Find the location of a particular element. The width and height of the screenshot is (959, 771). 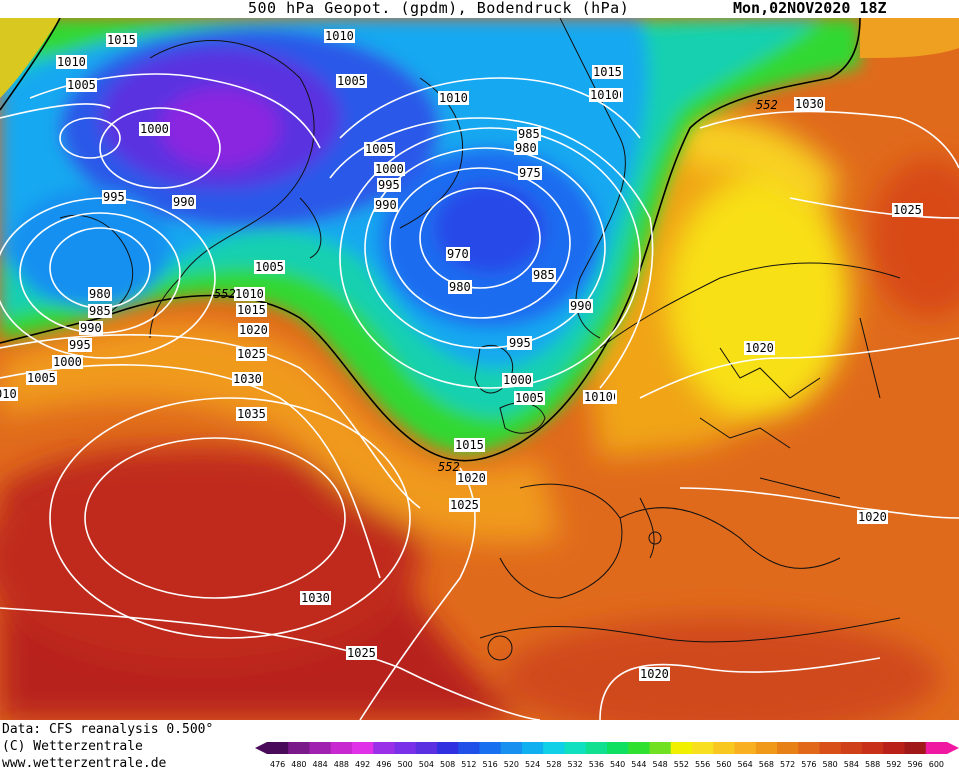

legend-tick-label: 512 is located at coordinates (468, 764).